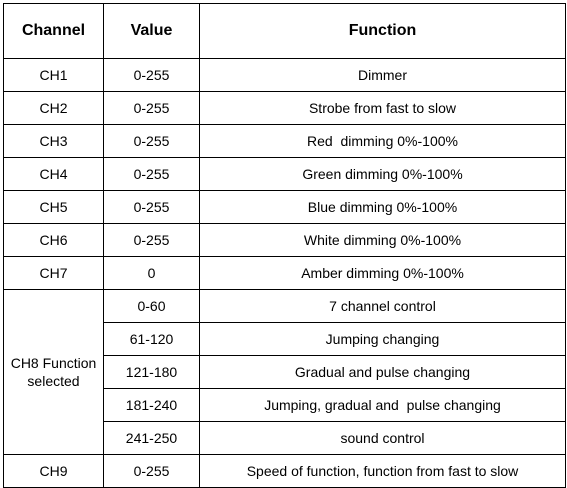  I want to click on table-row: 61-120 Jumping changing, so click(285, 339).